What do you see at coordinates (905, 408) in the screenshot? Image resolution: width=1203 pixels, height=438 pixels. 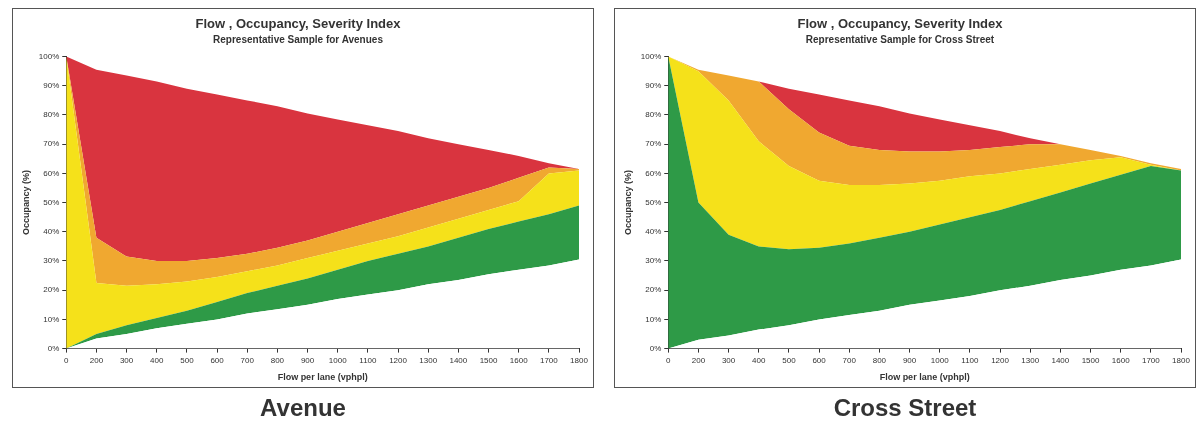 I see `text: Cross Street` at bounding box center [905, 408].